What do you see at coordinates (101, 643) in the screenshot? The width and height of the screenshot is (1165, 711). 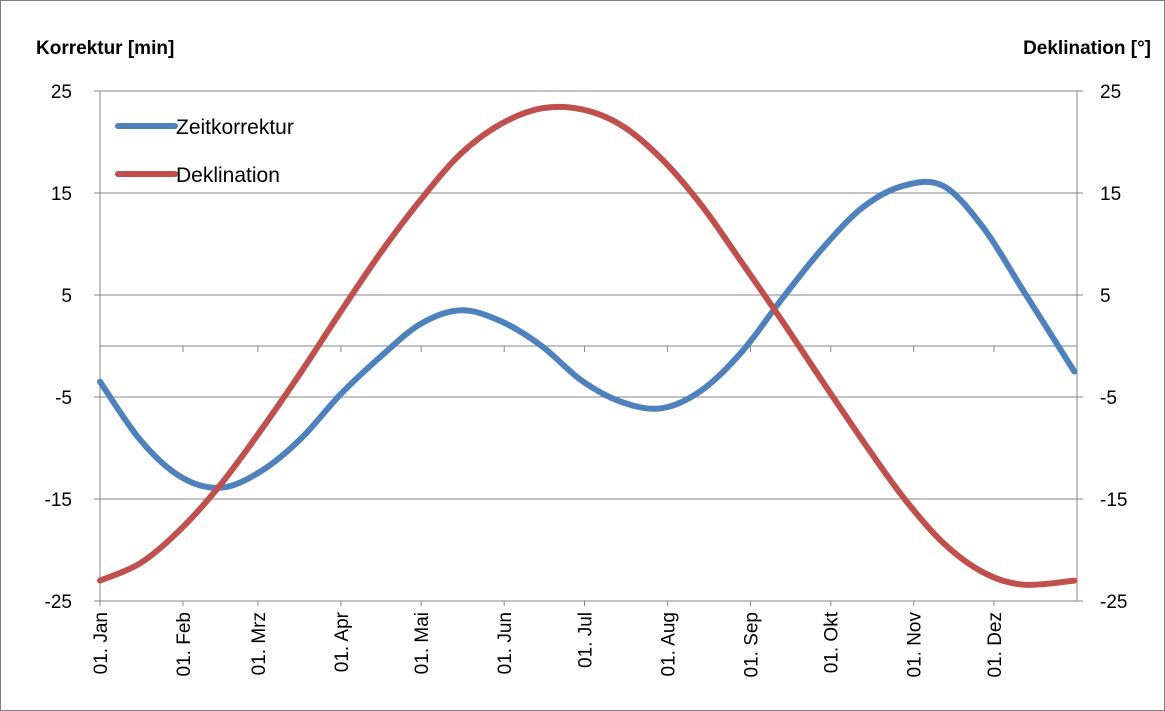 I see `x-tick-label: 01. Jan` at bounding box center [101, 643].